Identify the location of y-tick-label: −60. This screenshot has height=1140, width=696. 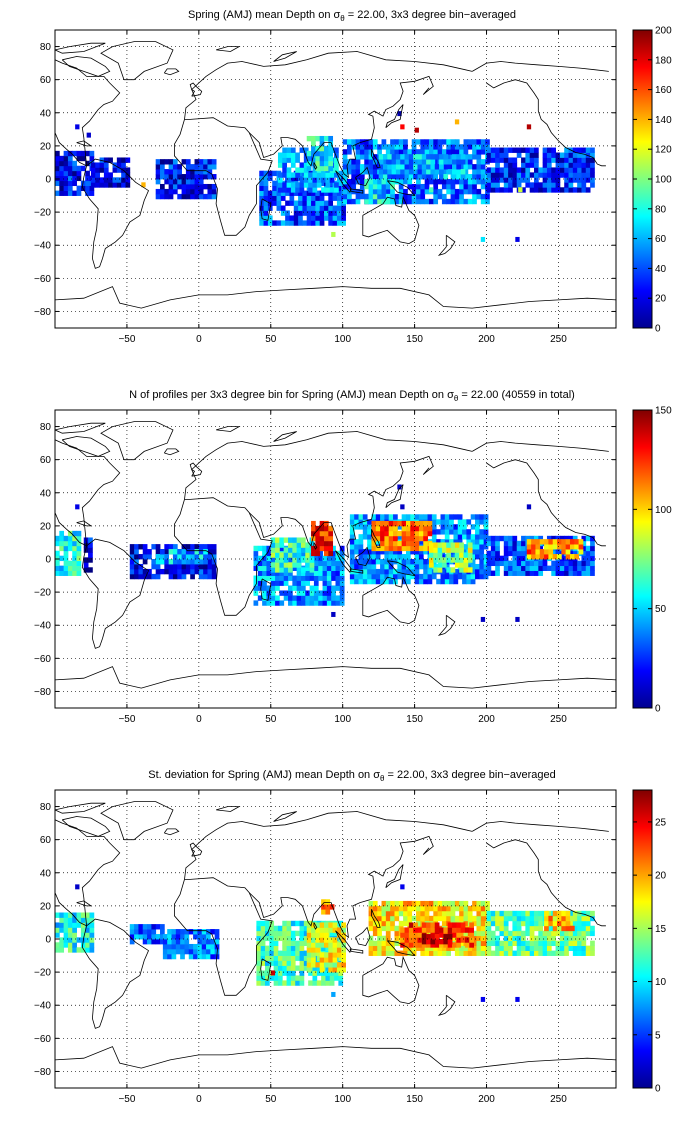
(42, 659).